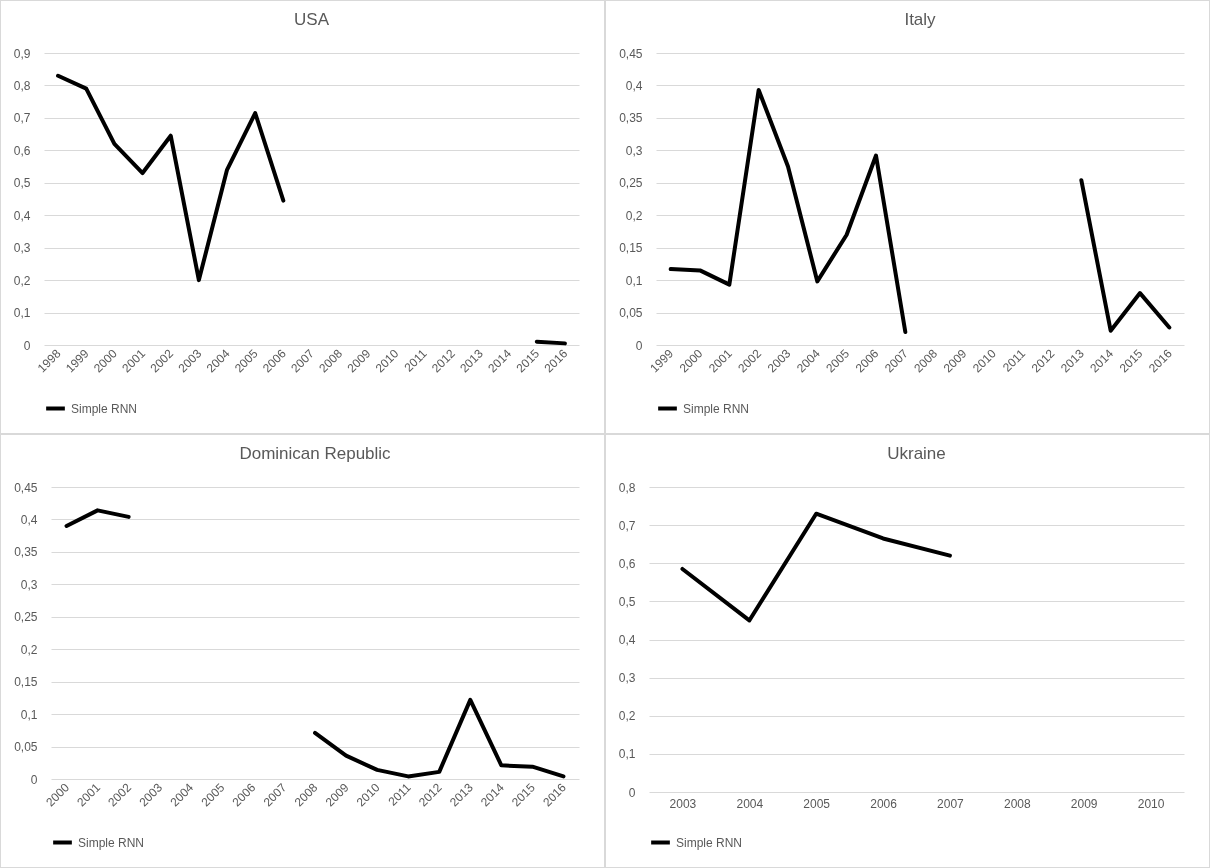 The image size is (1211, 868). Describe the element at coordinates (312, 19) in the screenshot. I see `chart-title: USA` at that location.